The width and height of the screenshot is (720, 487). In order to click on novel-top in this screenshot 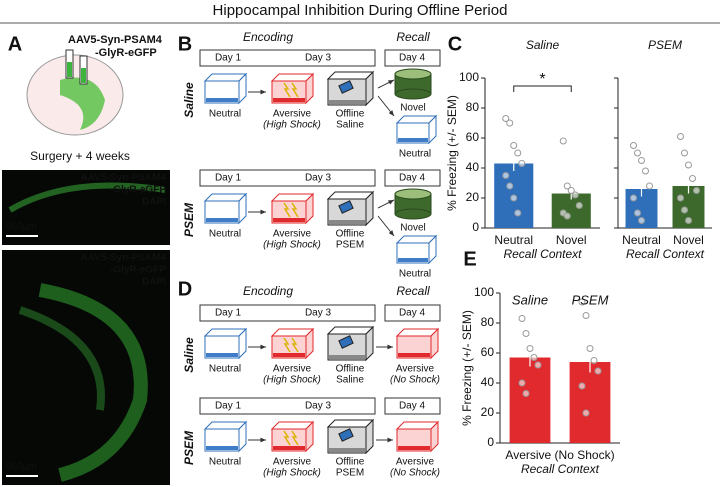, I will do `click(413, 74)`.